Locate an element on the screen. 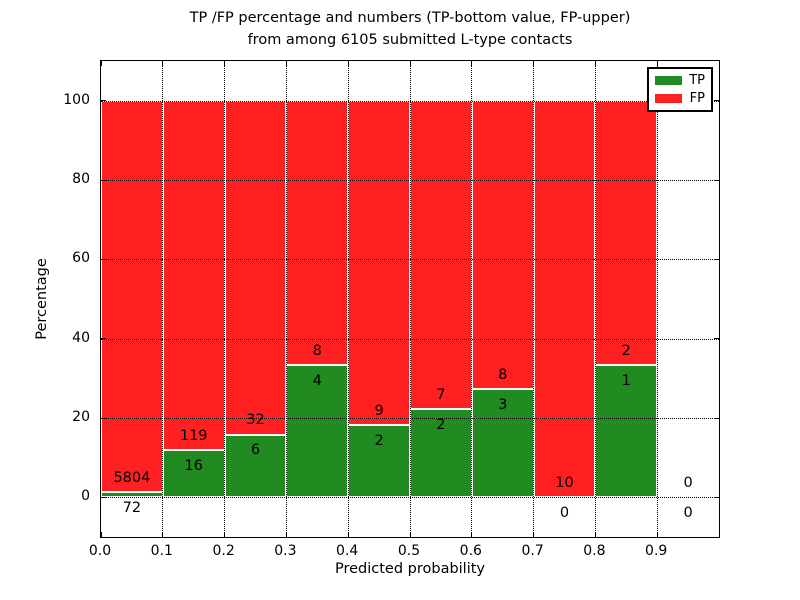 This screenshot has width=800, height=600. x-gridline-0.7 is located at coordinates (534, 299).